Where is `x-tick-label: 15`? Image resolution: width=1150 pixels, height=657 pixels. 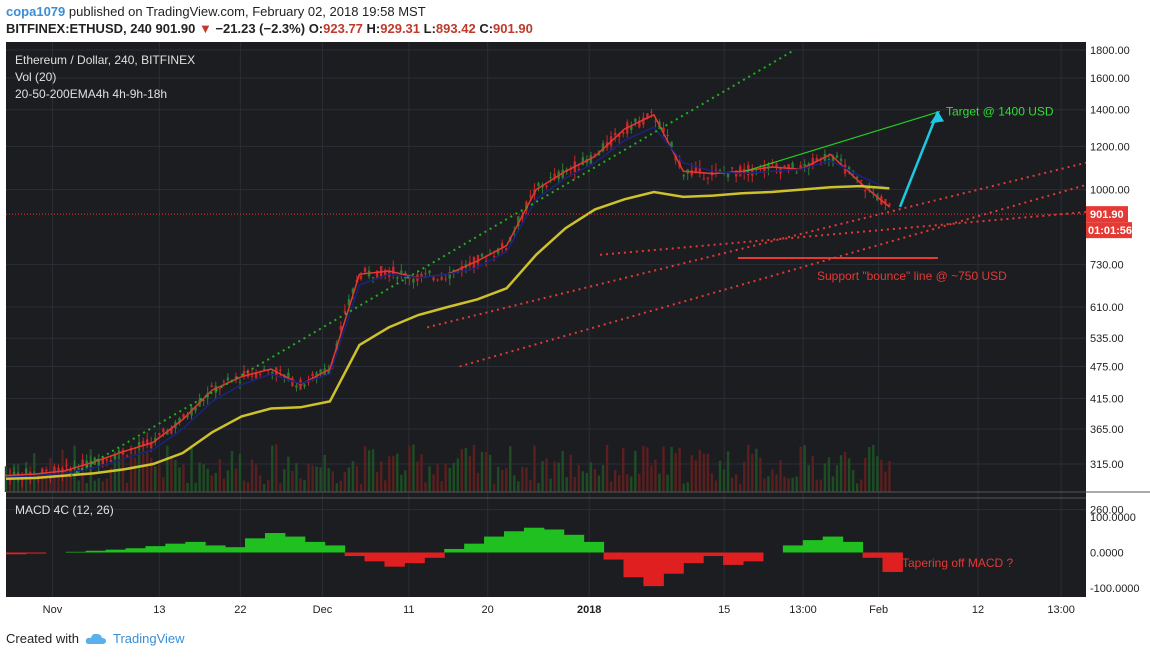 x-tick-label: 15 is located at coordinates (724, 610).